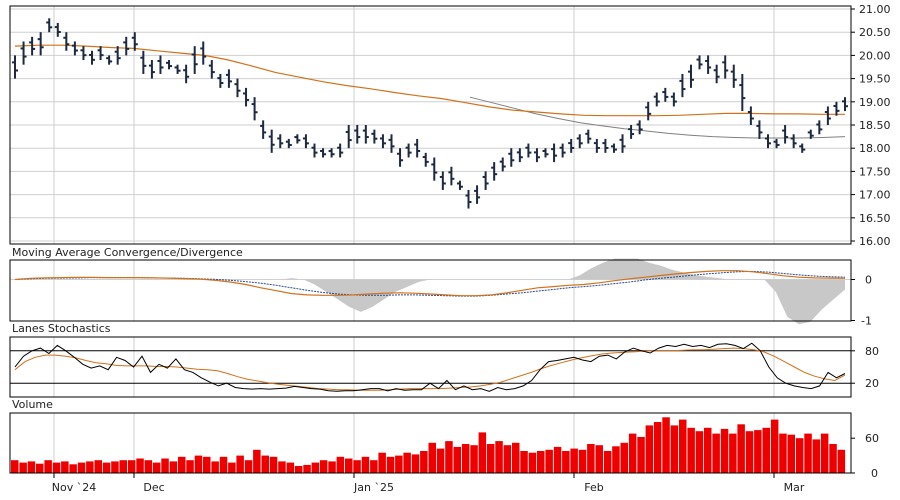  What do you see at coordinates (32, 404) in the screenshot?
I see `volume-panel-title: Volume` at bounding box center [32, 404].